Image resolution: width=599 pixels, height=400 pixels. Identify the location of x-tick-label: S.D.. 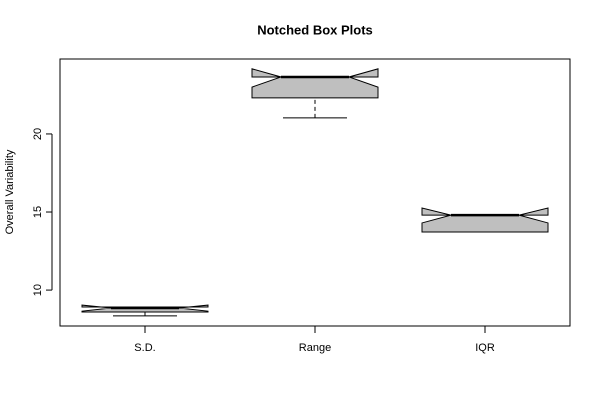
(144, 348).